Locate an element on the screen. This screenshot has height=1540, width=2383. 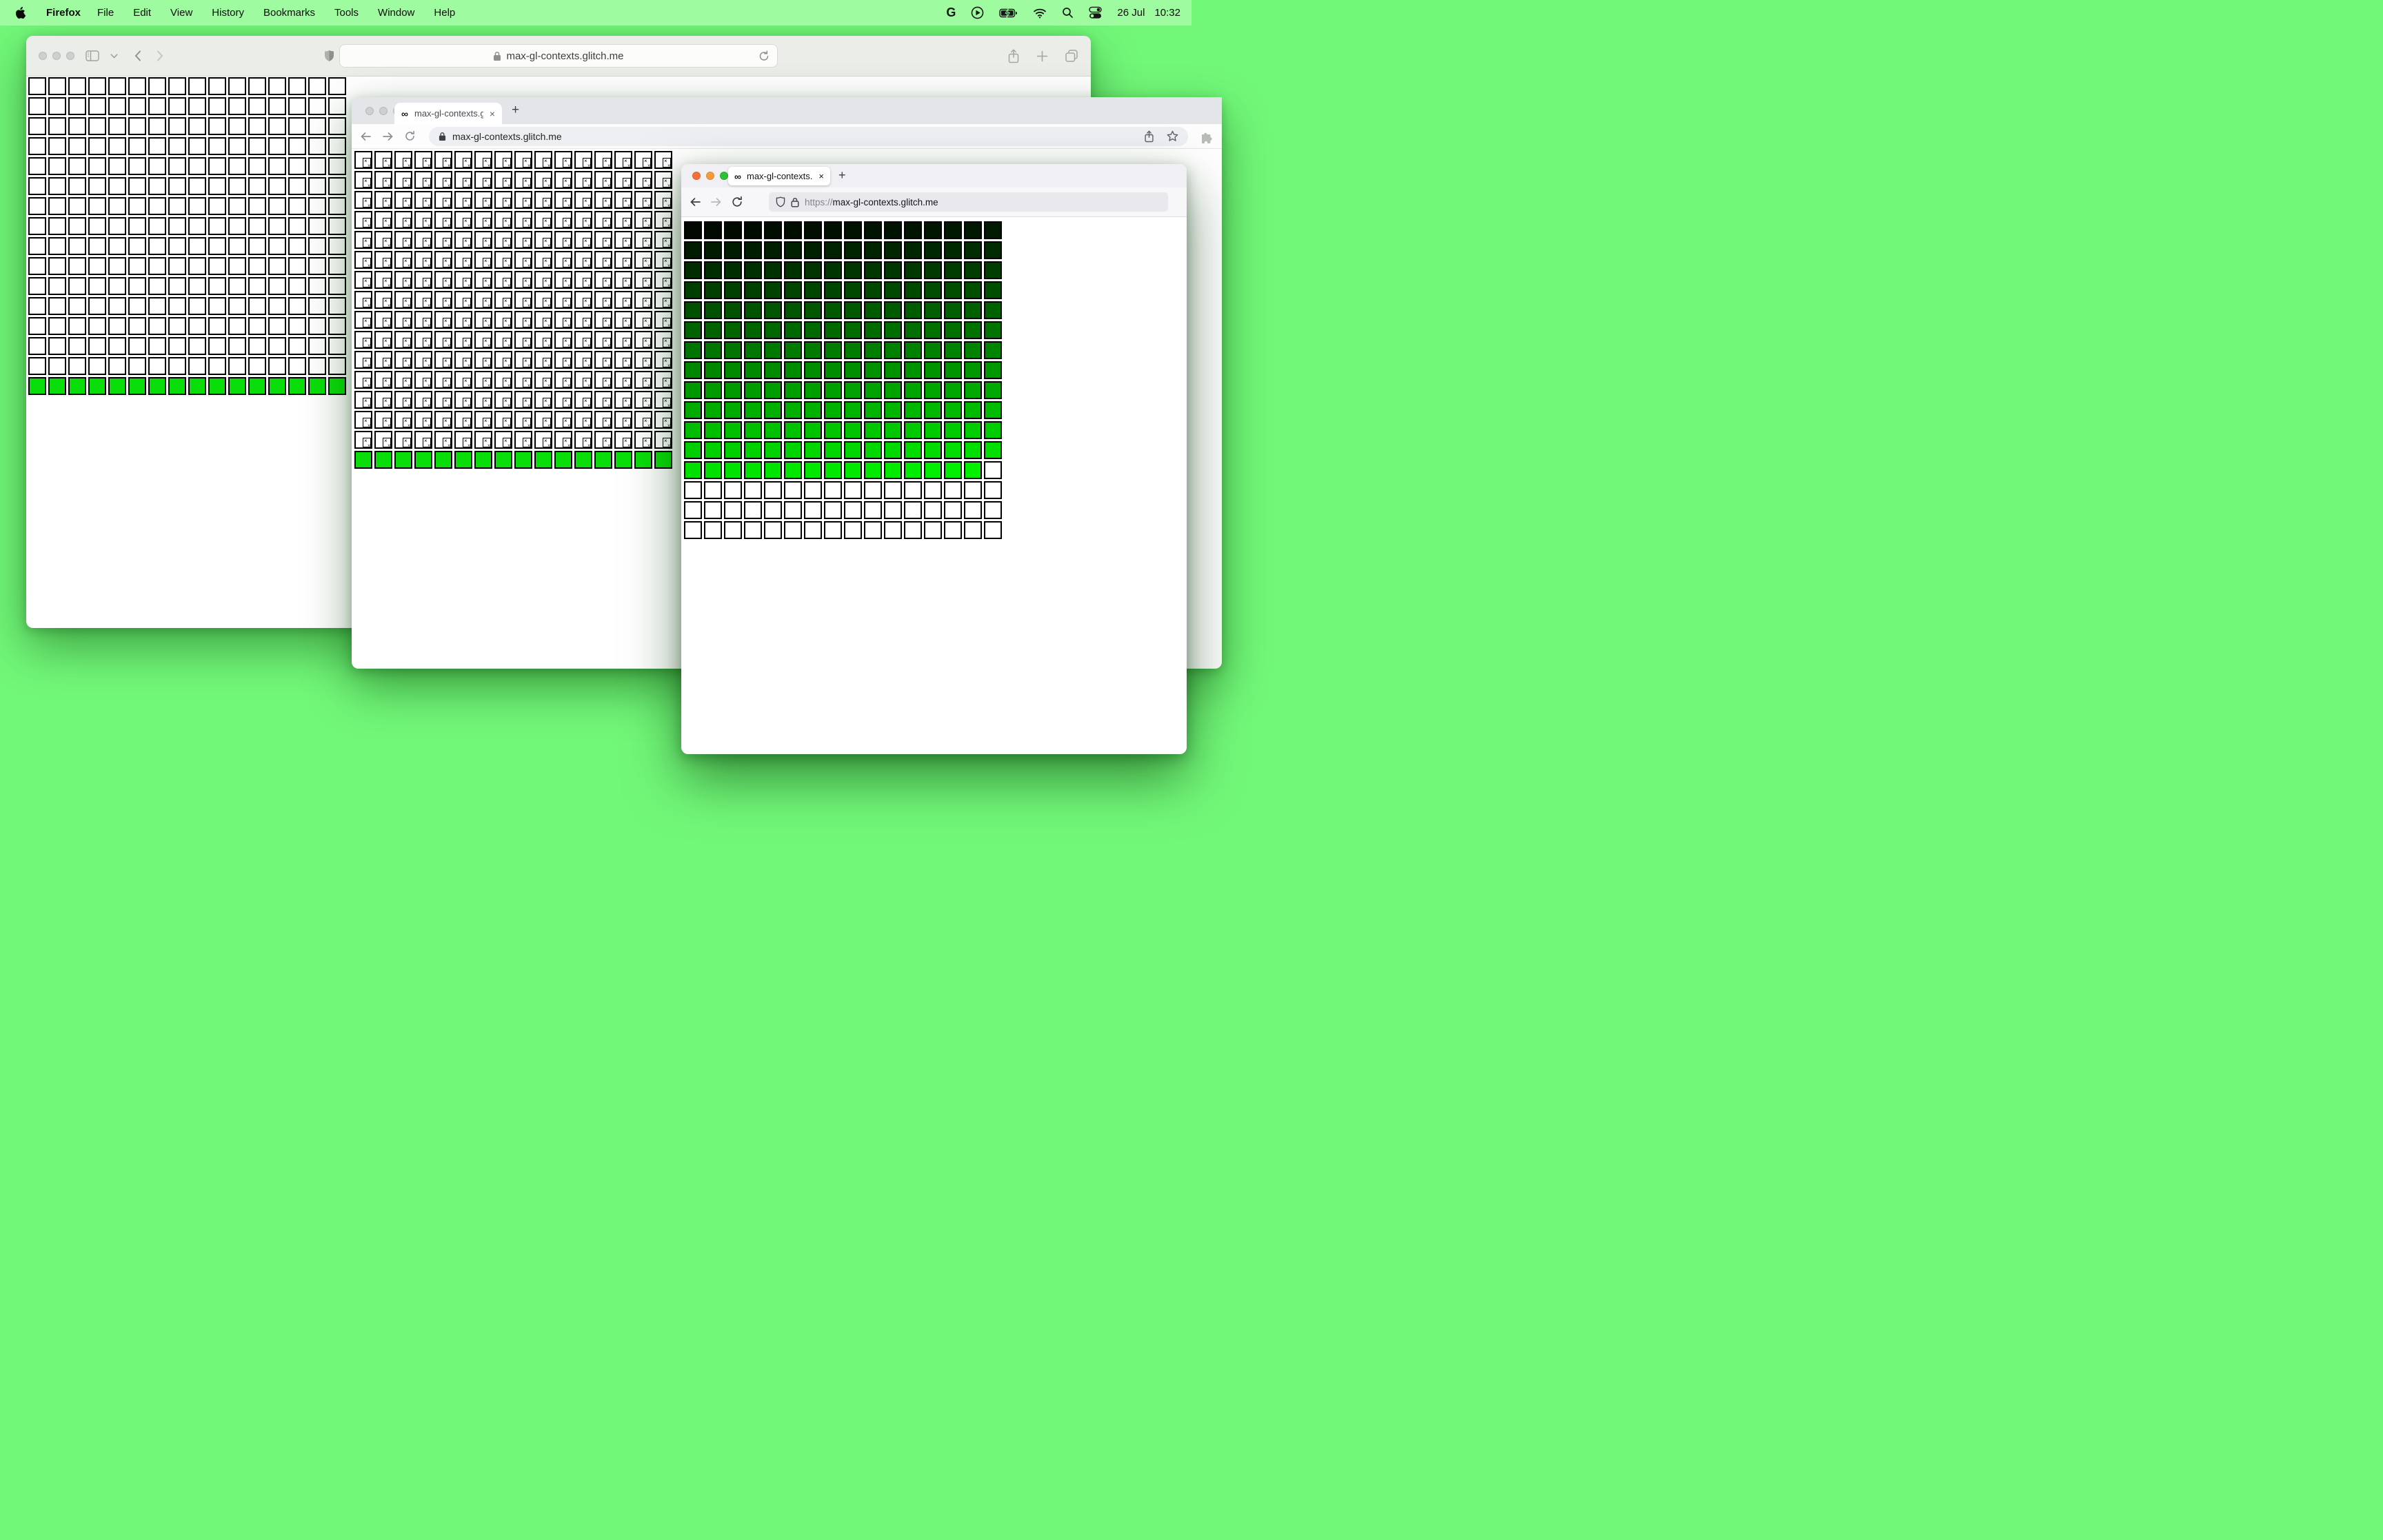
safari-url-field: max-gl-contexts.glitch.me is located at coordinates (558, 56).